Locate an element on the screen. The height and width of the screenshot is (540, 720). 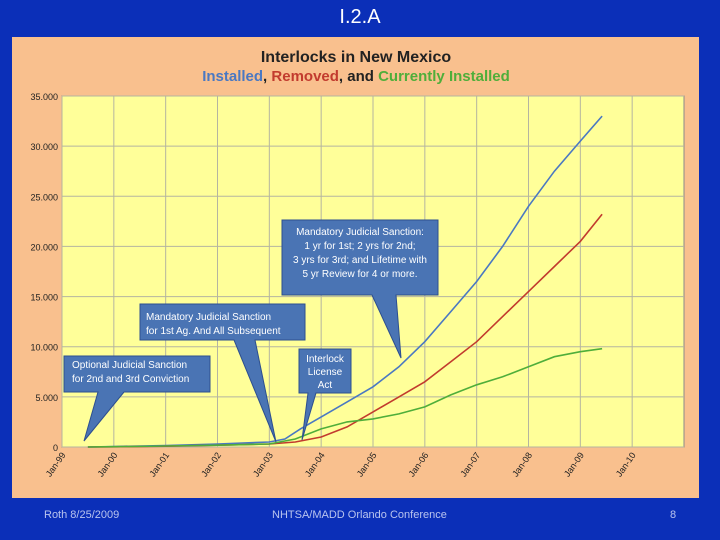
y-tick-label: 20.000 is located at coordinates (44, 247).